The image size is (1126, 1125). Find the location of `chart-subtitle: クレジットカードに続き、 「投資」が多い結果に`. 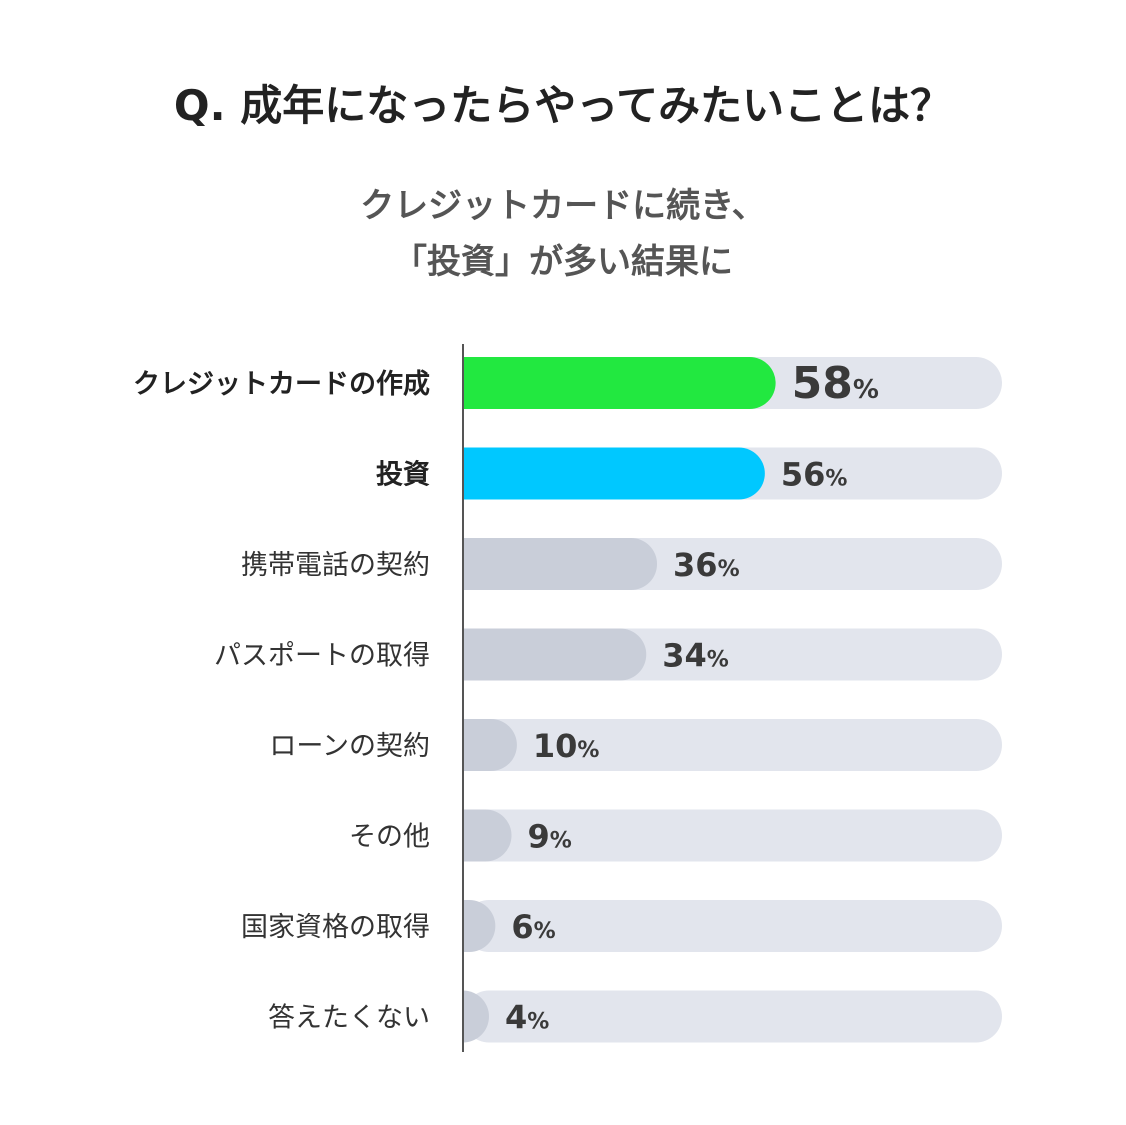

chart-subtitle: クレジットカードに続き、 「投資」が多い結果に is located at coordinates (563, 234).